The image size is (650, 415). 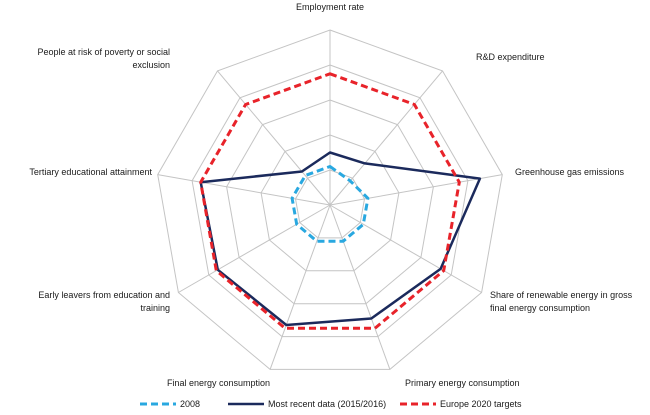 What do you see at coordinates (190, 404) in the screenshot?
I see `legend-label-2008: 2008` at bounding box center [190, 404].